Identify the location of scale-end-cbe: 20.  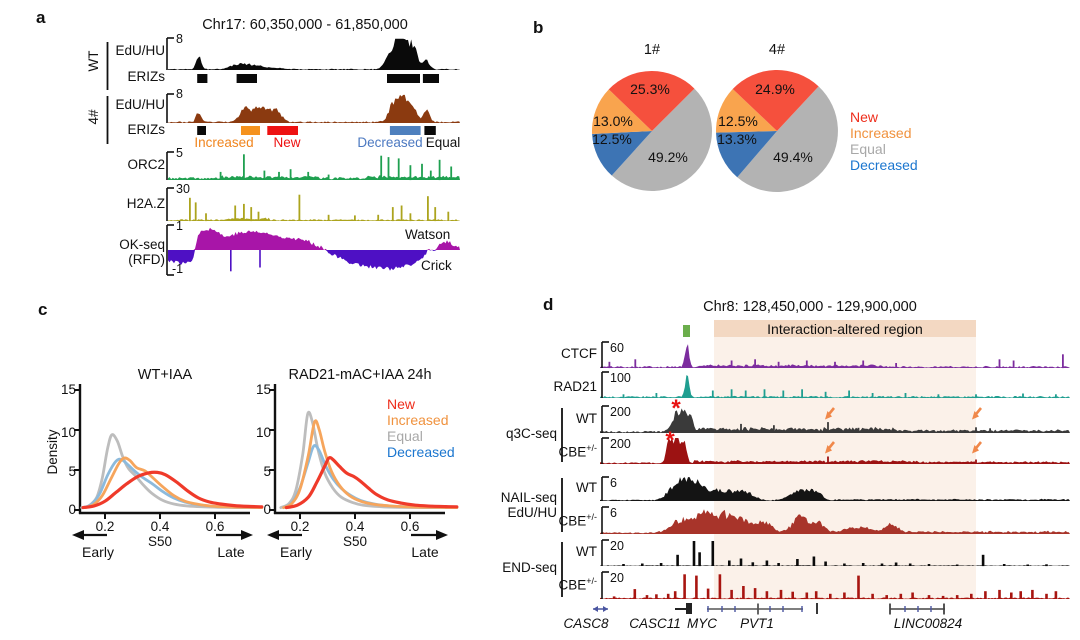
(617, 578).